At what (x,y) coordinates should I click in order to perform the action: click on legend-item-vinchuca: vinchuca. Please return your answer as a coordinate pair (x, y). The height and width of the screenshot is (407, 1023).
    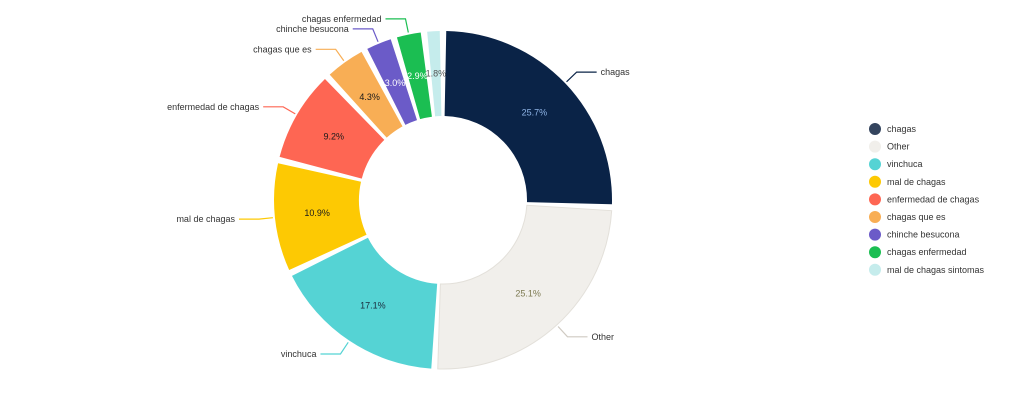
    Looking at the image, I should click on (896, 164).